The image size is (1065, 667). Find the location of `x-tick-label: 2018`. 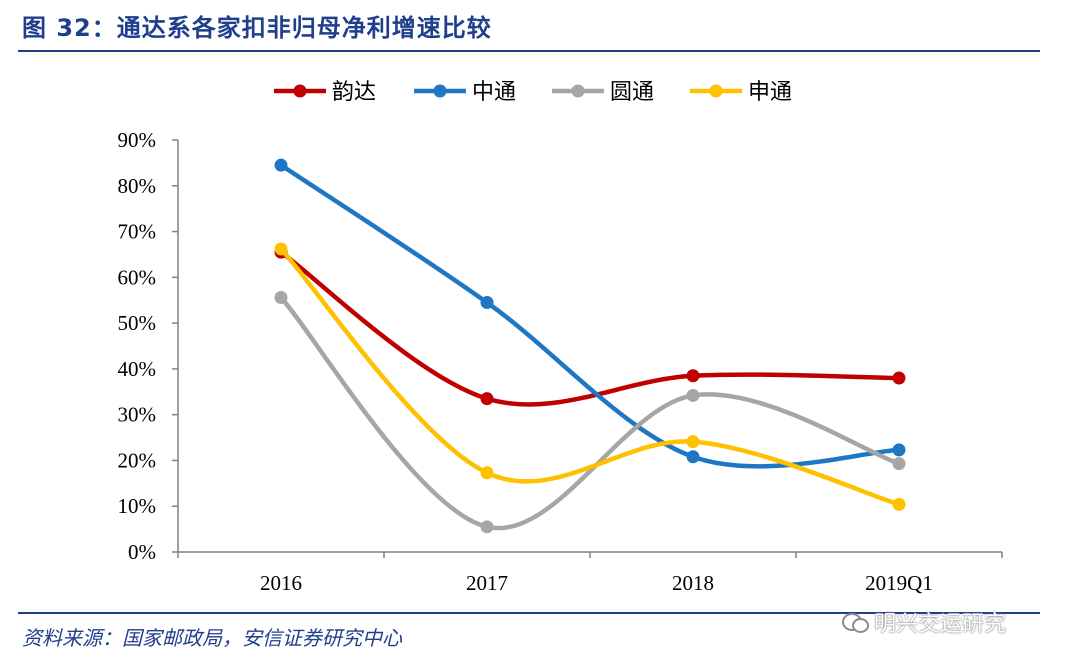

x-tick-label: 2018 is located at coordinates (693, 583).